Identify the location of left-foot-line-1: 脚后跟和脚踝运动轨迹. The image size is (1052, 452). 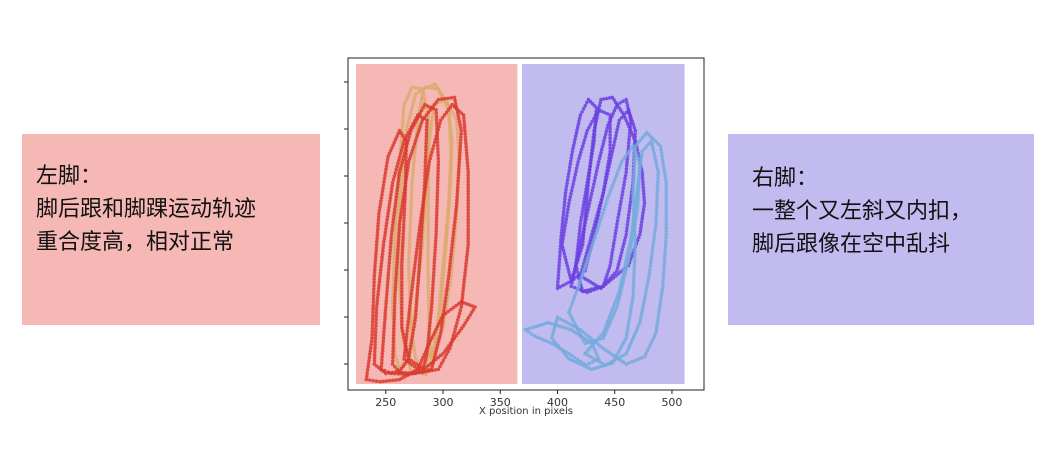
(146, 209).